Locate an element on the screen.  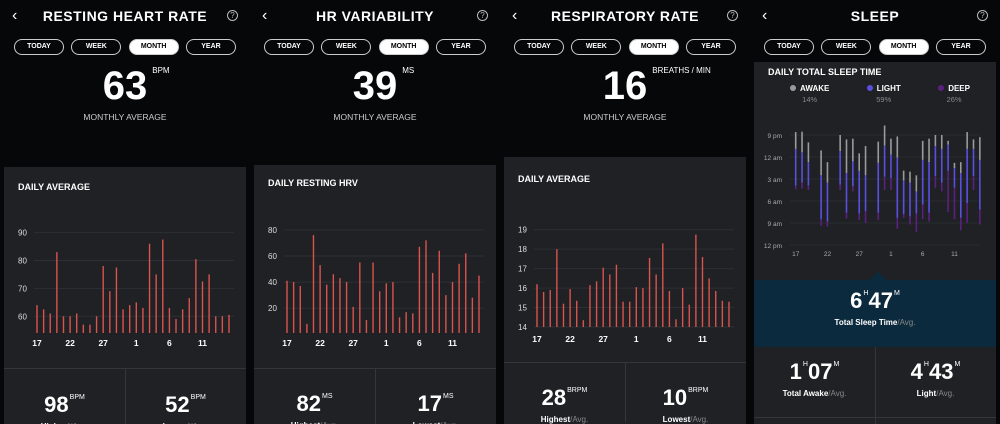
chart-title: DAILY AVERAGE is located at coordinates (54, 187).